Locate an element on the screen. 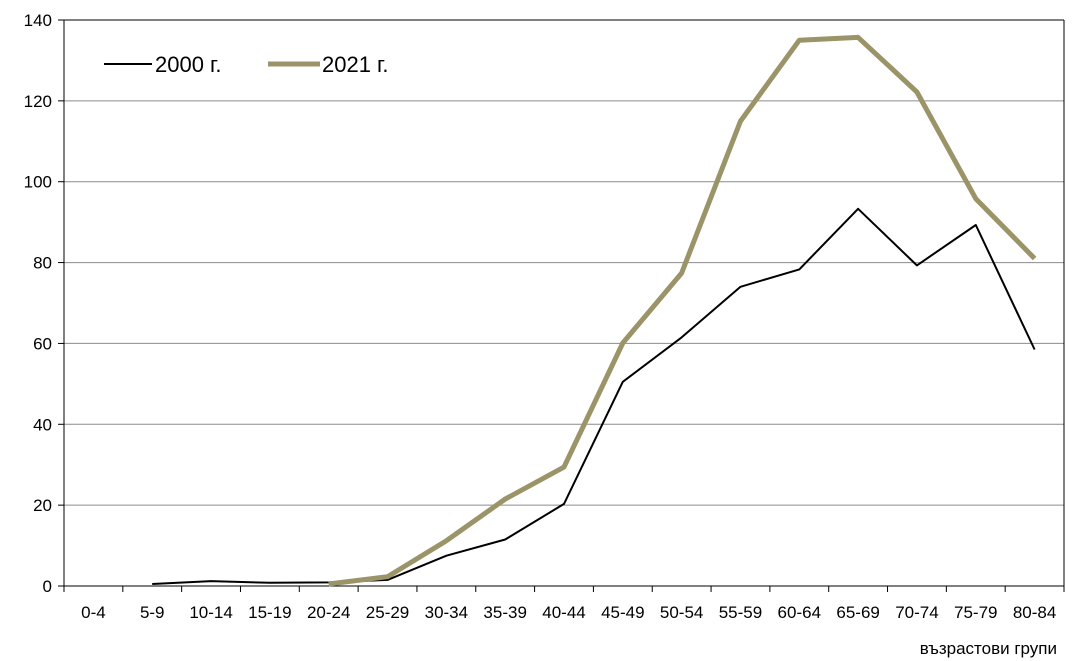 This screenshot has height=661, width=1072. x-tick-label: 10-14 is located at coordinates (210, 612).